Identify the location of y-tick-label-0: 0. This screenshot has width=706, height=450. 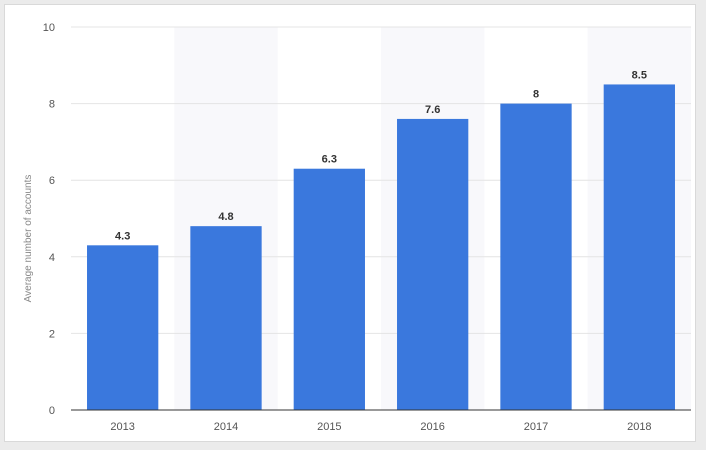
(52, 411).